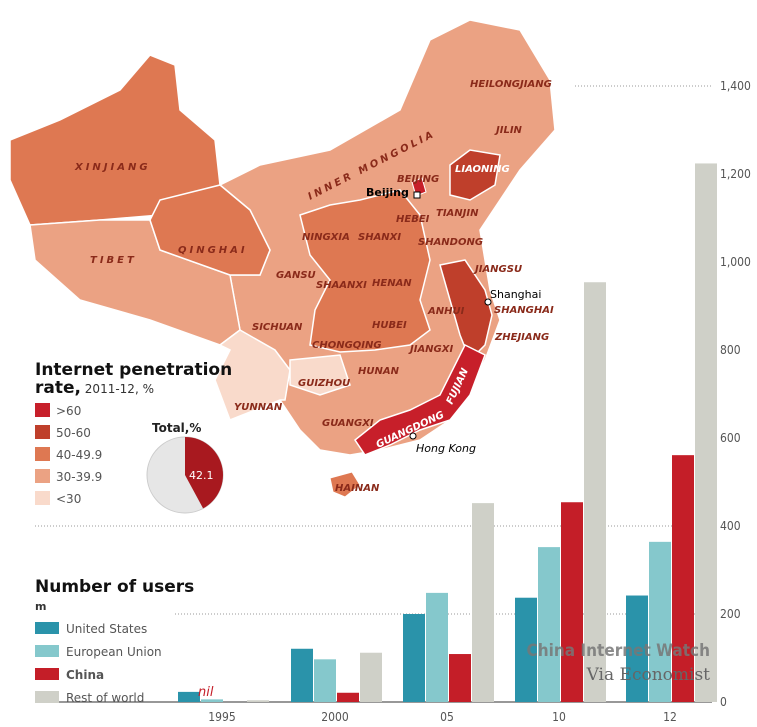 The width and height of the screenshot is (757, 727). I want to click on region-liaoning, so click(475, 175).